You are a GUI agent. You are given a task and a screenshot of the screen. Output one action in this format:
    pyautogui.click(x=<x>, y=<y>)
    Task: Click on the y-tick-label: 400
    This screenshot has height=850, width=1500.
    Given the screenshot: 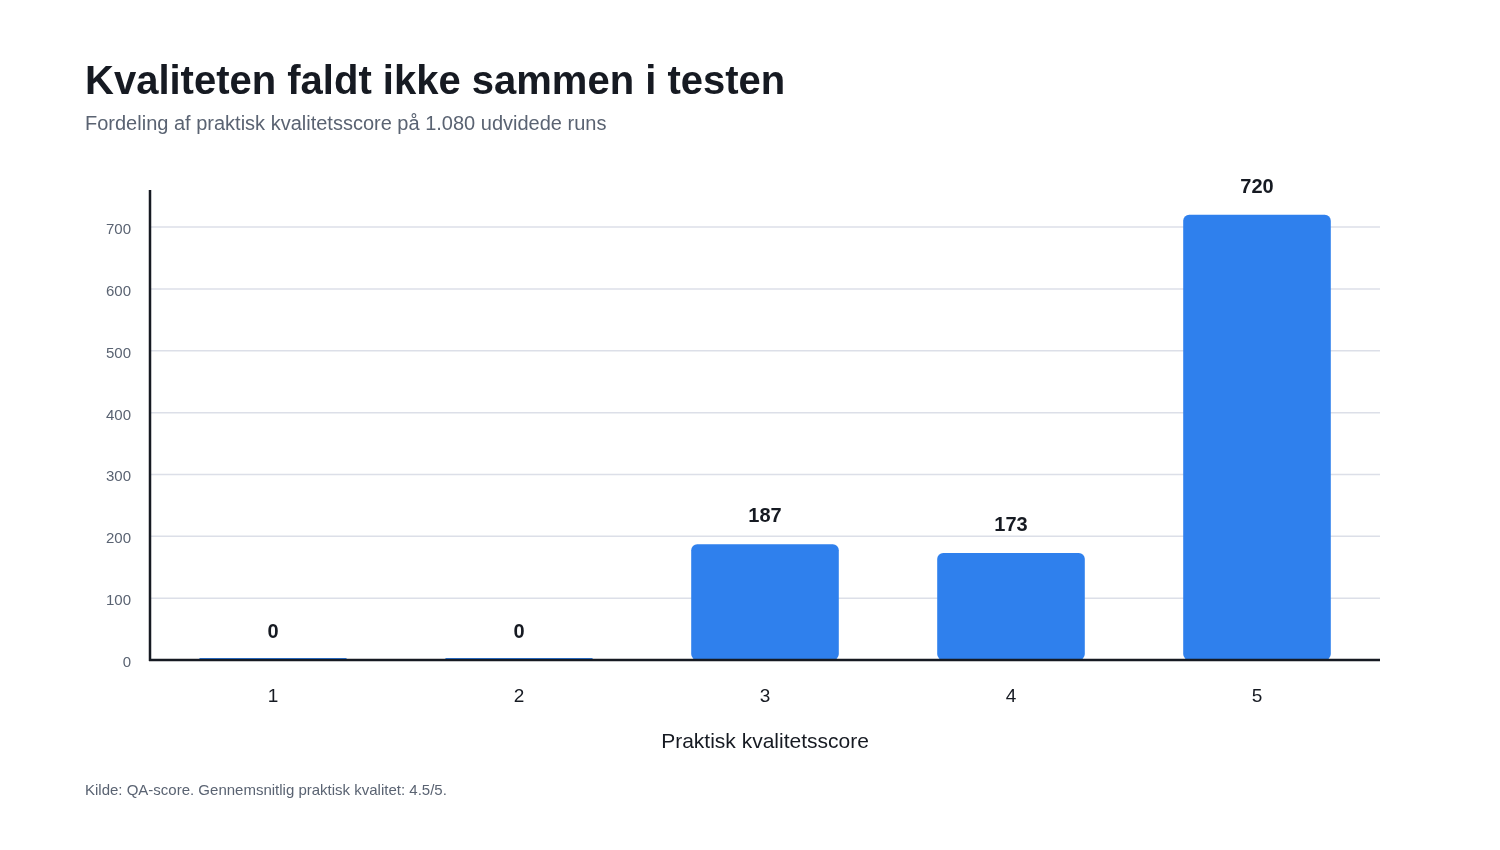 What is the action you would take?
    pyautogui.click(x=118, y=414)
    